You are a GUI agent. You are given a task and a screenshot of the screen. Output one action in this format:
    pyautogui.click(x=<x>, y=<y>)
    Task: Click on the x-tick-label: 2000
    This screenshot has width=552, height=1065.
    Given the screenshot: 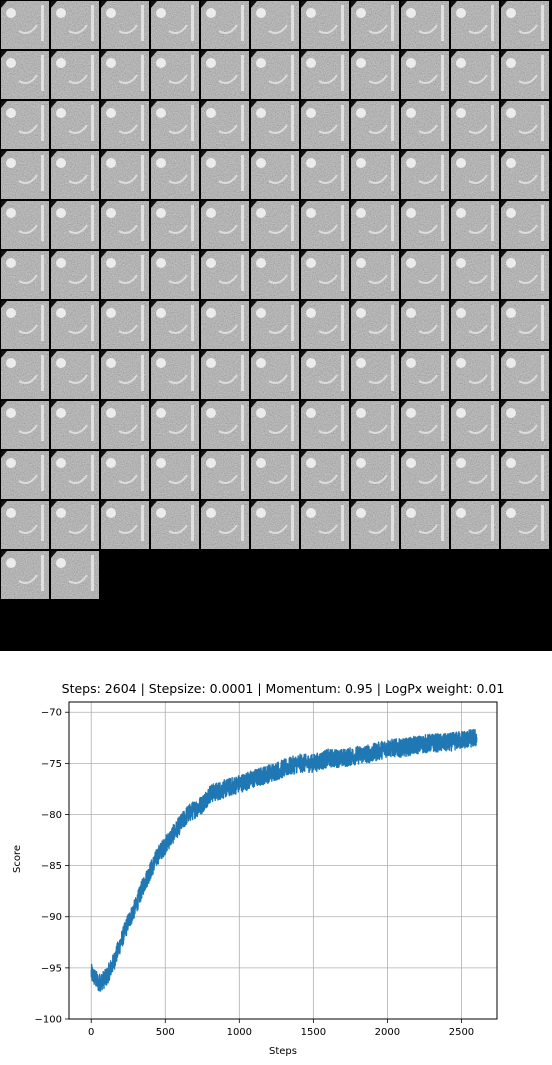 What is the action you would take?
    pyautogui.click(x=387, y=1032)
    